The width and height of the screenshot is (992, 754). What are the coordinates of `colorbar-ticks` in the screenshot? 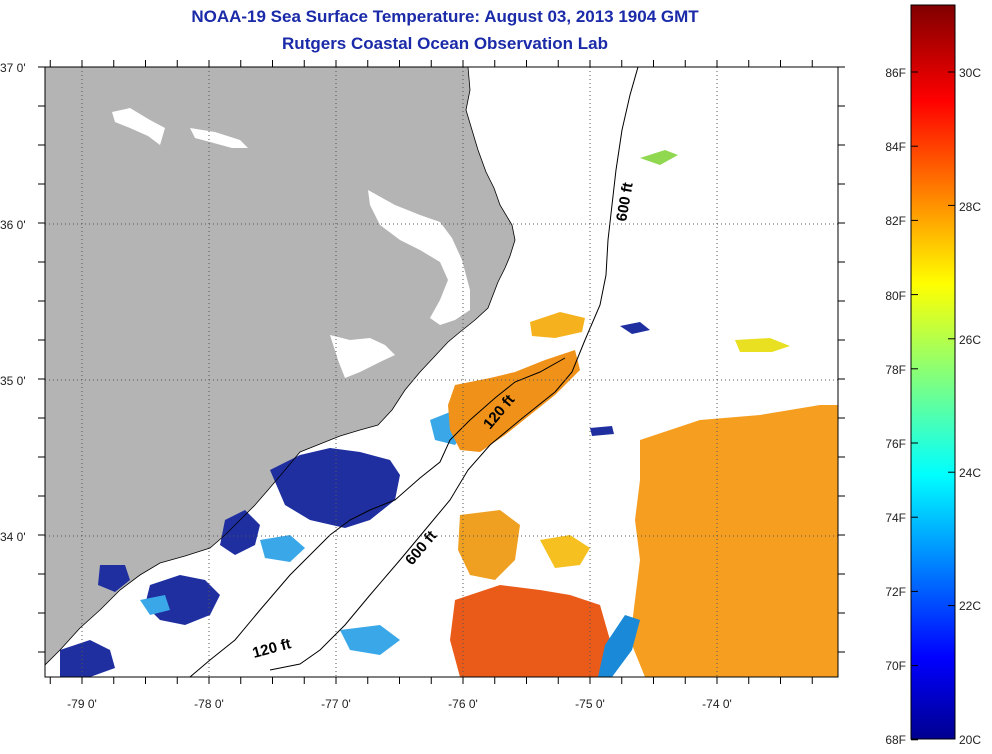 It's located at (933, 406).